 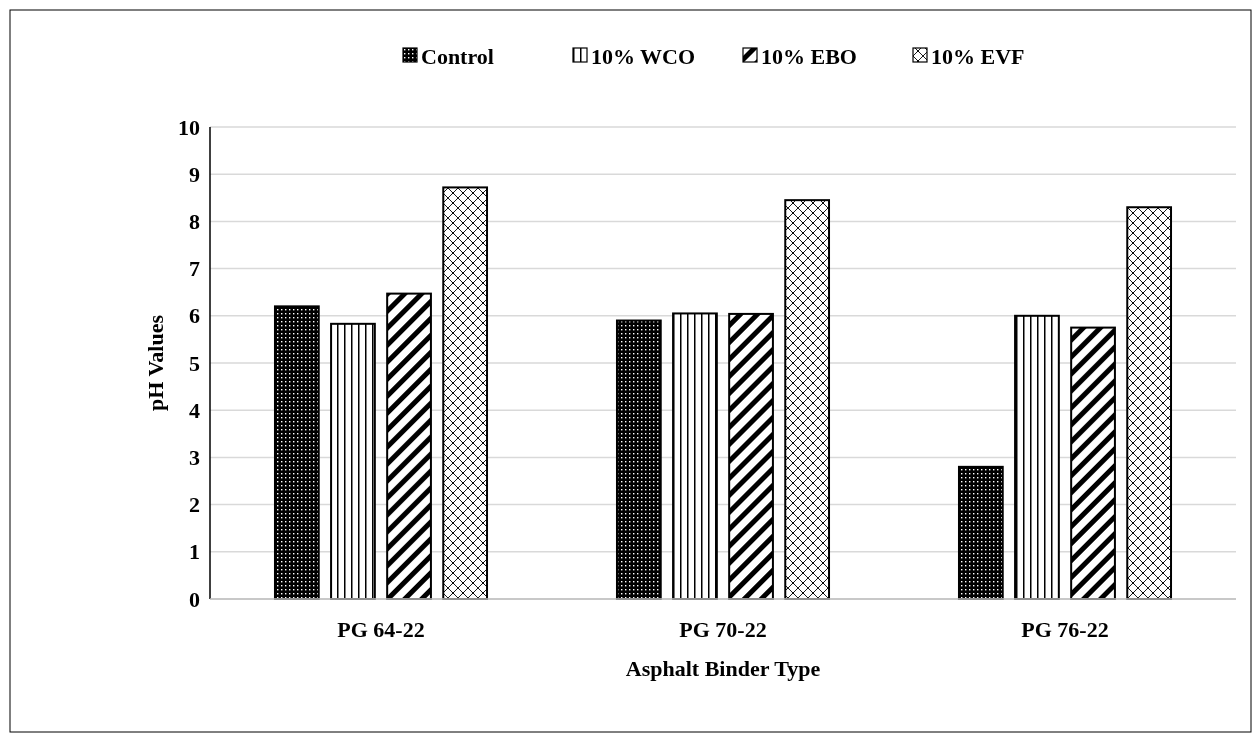 What do you see at coordinates (194, 410) in the screenshot?
I see `y-tick-label: 4` at bounding box center [194, 410].